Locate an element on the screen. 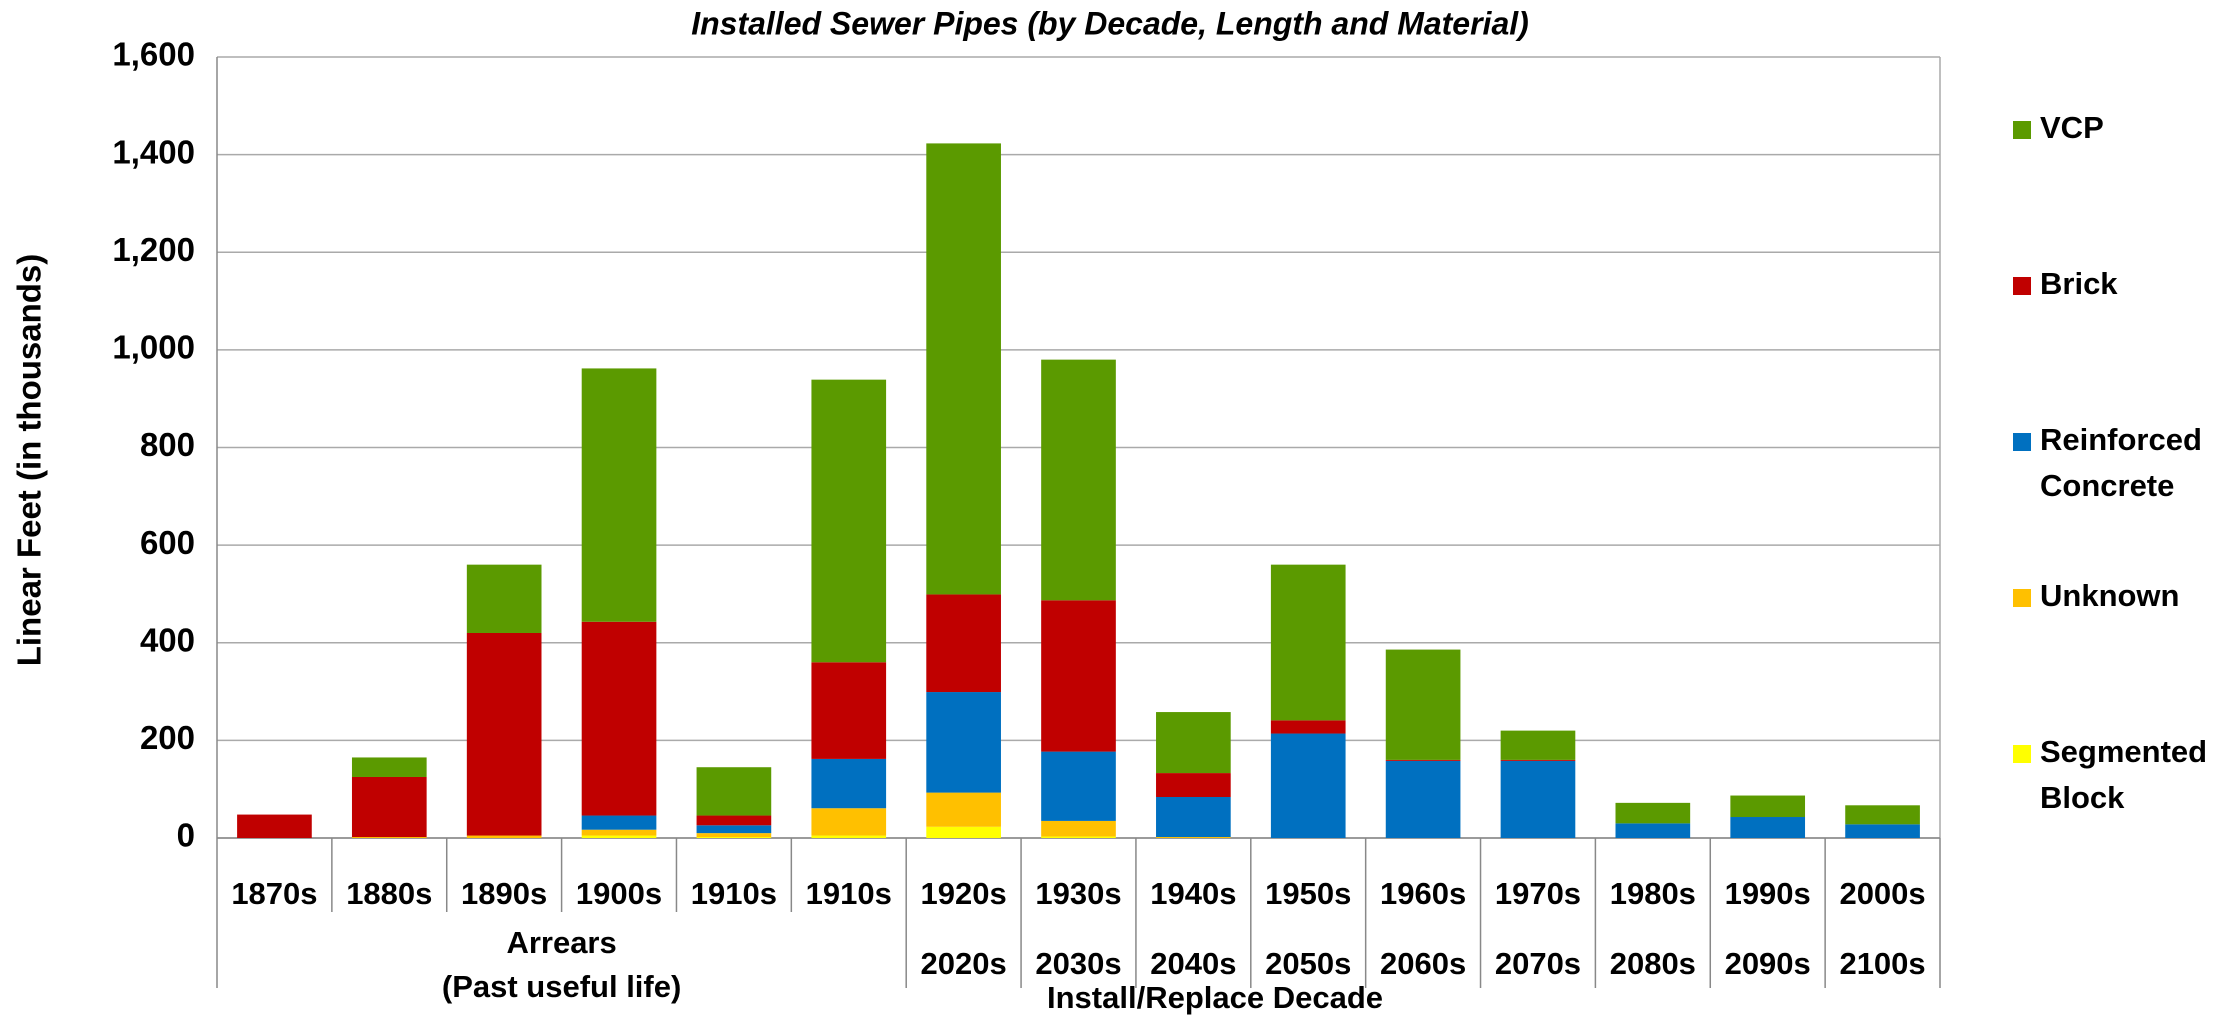 Image resolution: width=2235 pixels, height=1021 pixels. y-axis-label: Linear Feet (in thousands) is located at coordinates (29, 460).